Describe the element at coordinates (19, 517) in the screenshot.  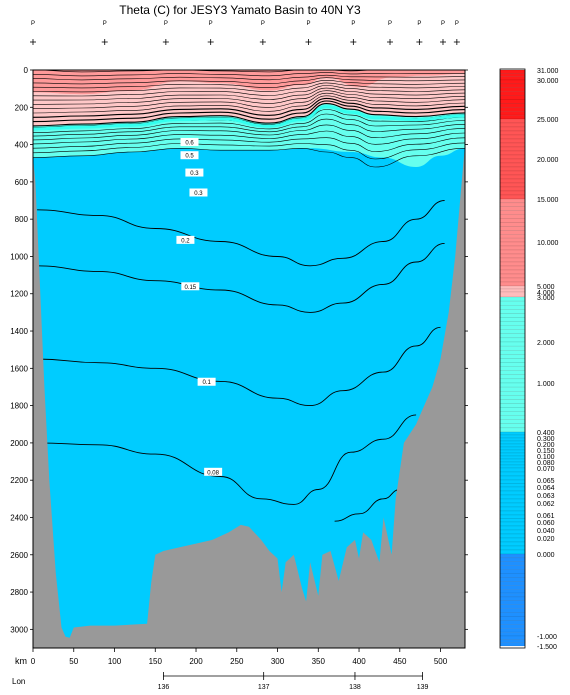
I see `y-tick-label: 2400` at that location.